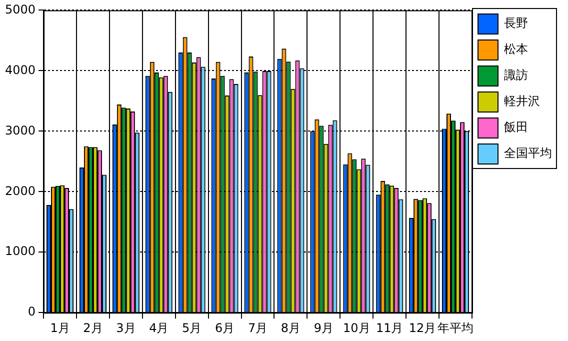 The width and height of the screenshot is (568, 341). I want to click on y-tick-label: 0, so click(32, 311).